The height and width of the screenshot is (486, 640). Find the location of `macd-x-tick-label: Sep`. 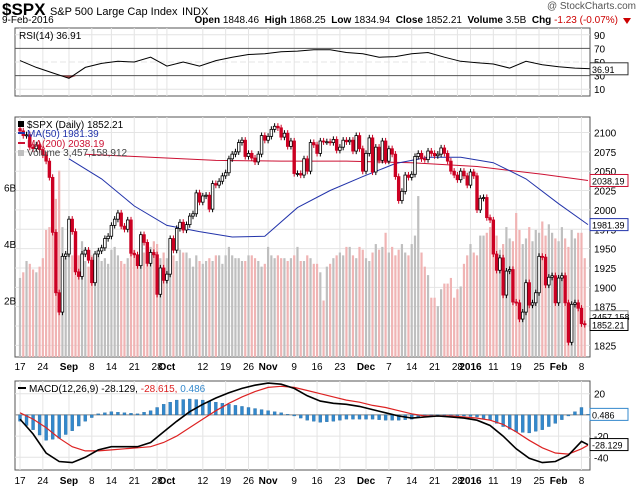

macd-x-tick-label: Sep is located at coordinates (69, 481).